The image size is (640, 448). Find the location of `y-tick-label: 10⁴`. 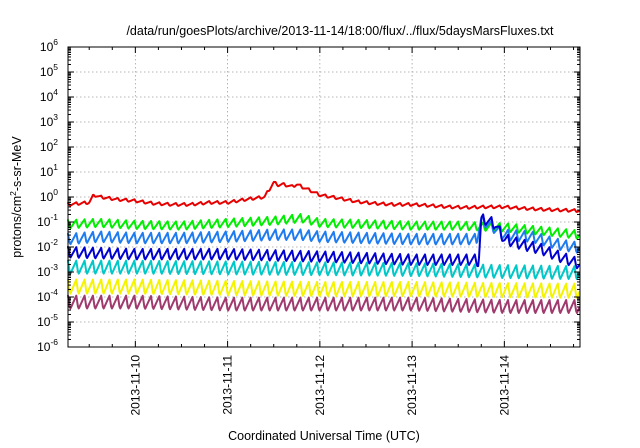

y-tick-label: 10⁴ is located at coordinates (49, 95).